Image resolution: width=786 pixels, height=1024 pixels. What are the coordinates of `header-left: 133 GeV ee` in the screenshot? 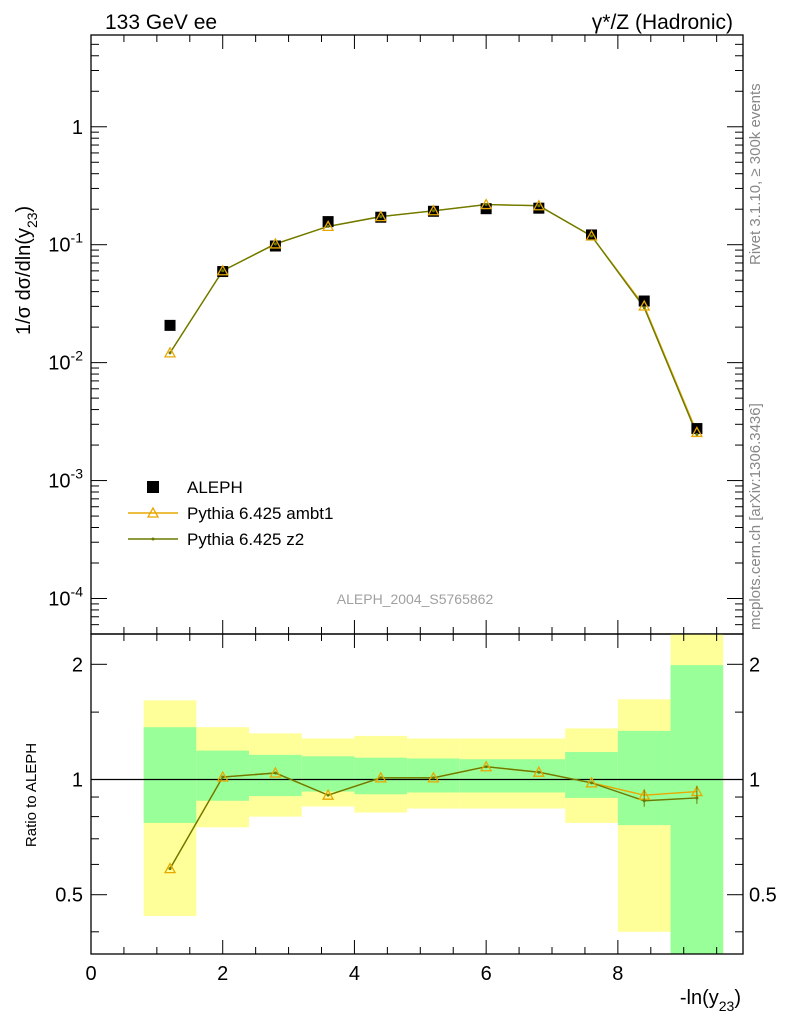 It's located at (161, 22).